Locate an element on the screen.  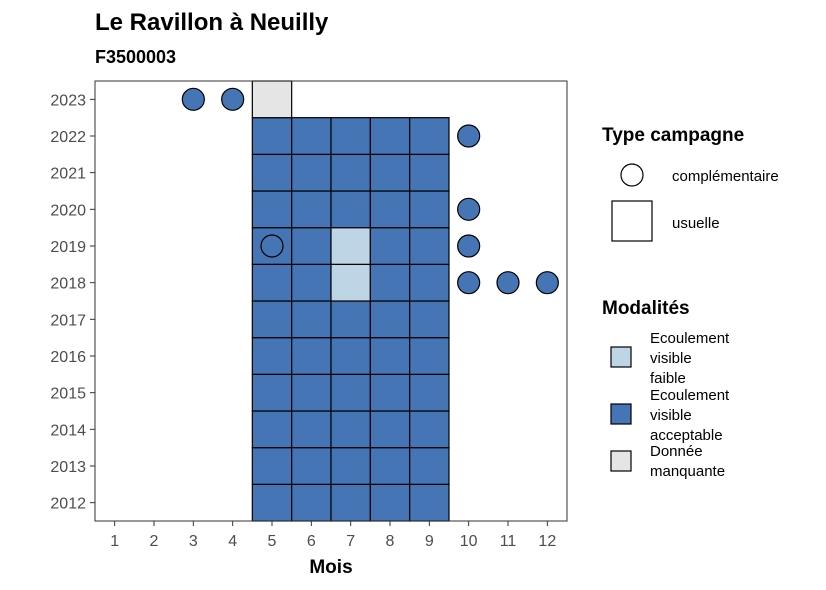
legend-acceptable-swatch is located at coordinates (621, 414).